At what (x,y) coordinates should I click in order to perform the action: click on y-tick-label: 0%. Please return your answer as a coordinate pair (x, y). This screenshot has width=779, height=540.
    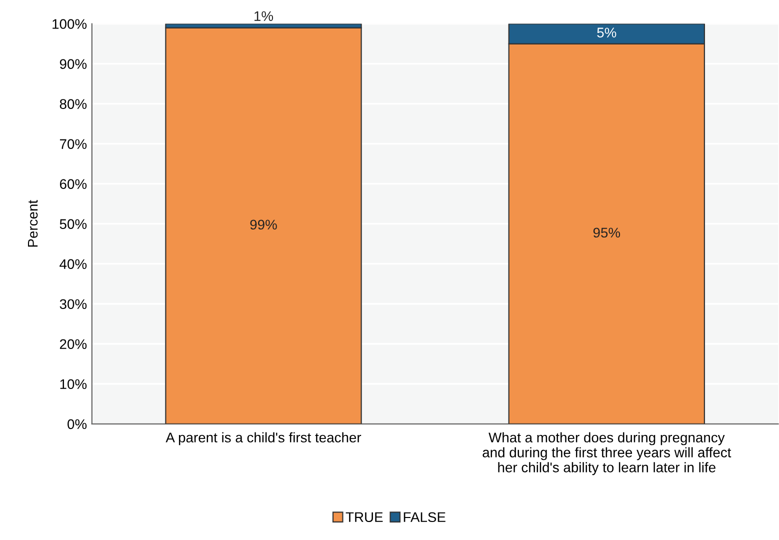
    Looking at the image, I should click on (77, 424).